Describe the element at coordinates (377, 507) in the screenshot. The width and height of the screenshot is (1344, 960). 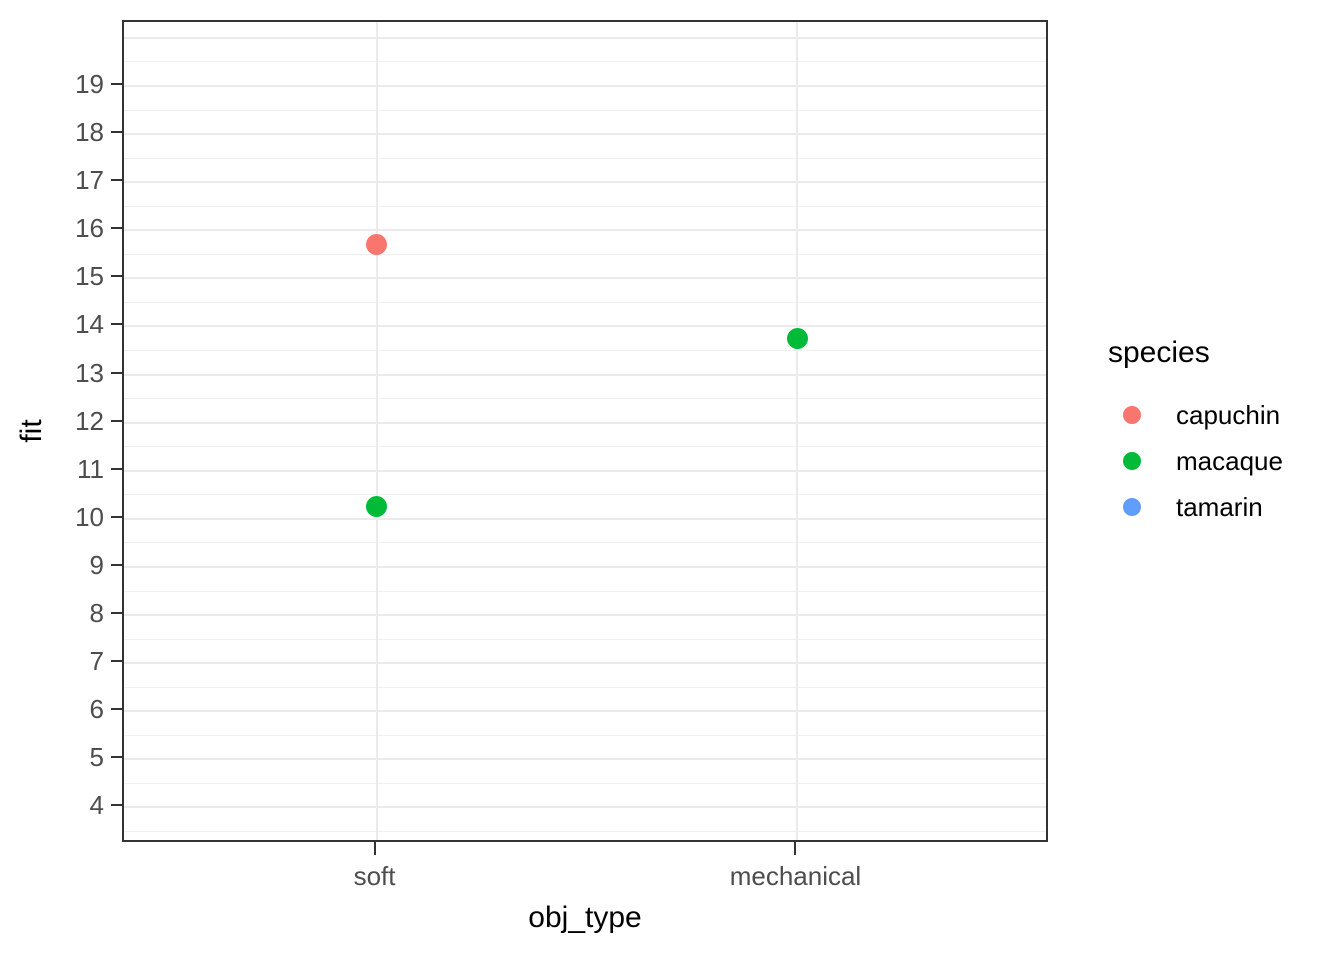
I see `data-point-macaque-soft` at that location.